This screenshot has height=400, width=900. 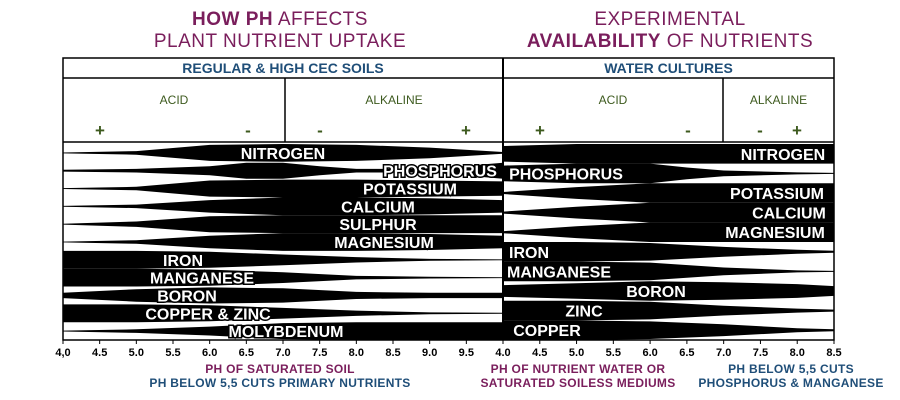 What do you see at coordinates (547, 331) in the screenshot?
I see `right-band-label: COPPER` at bounding box center [547, 331].